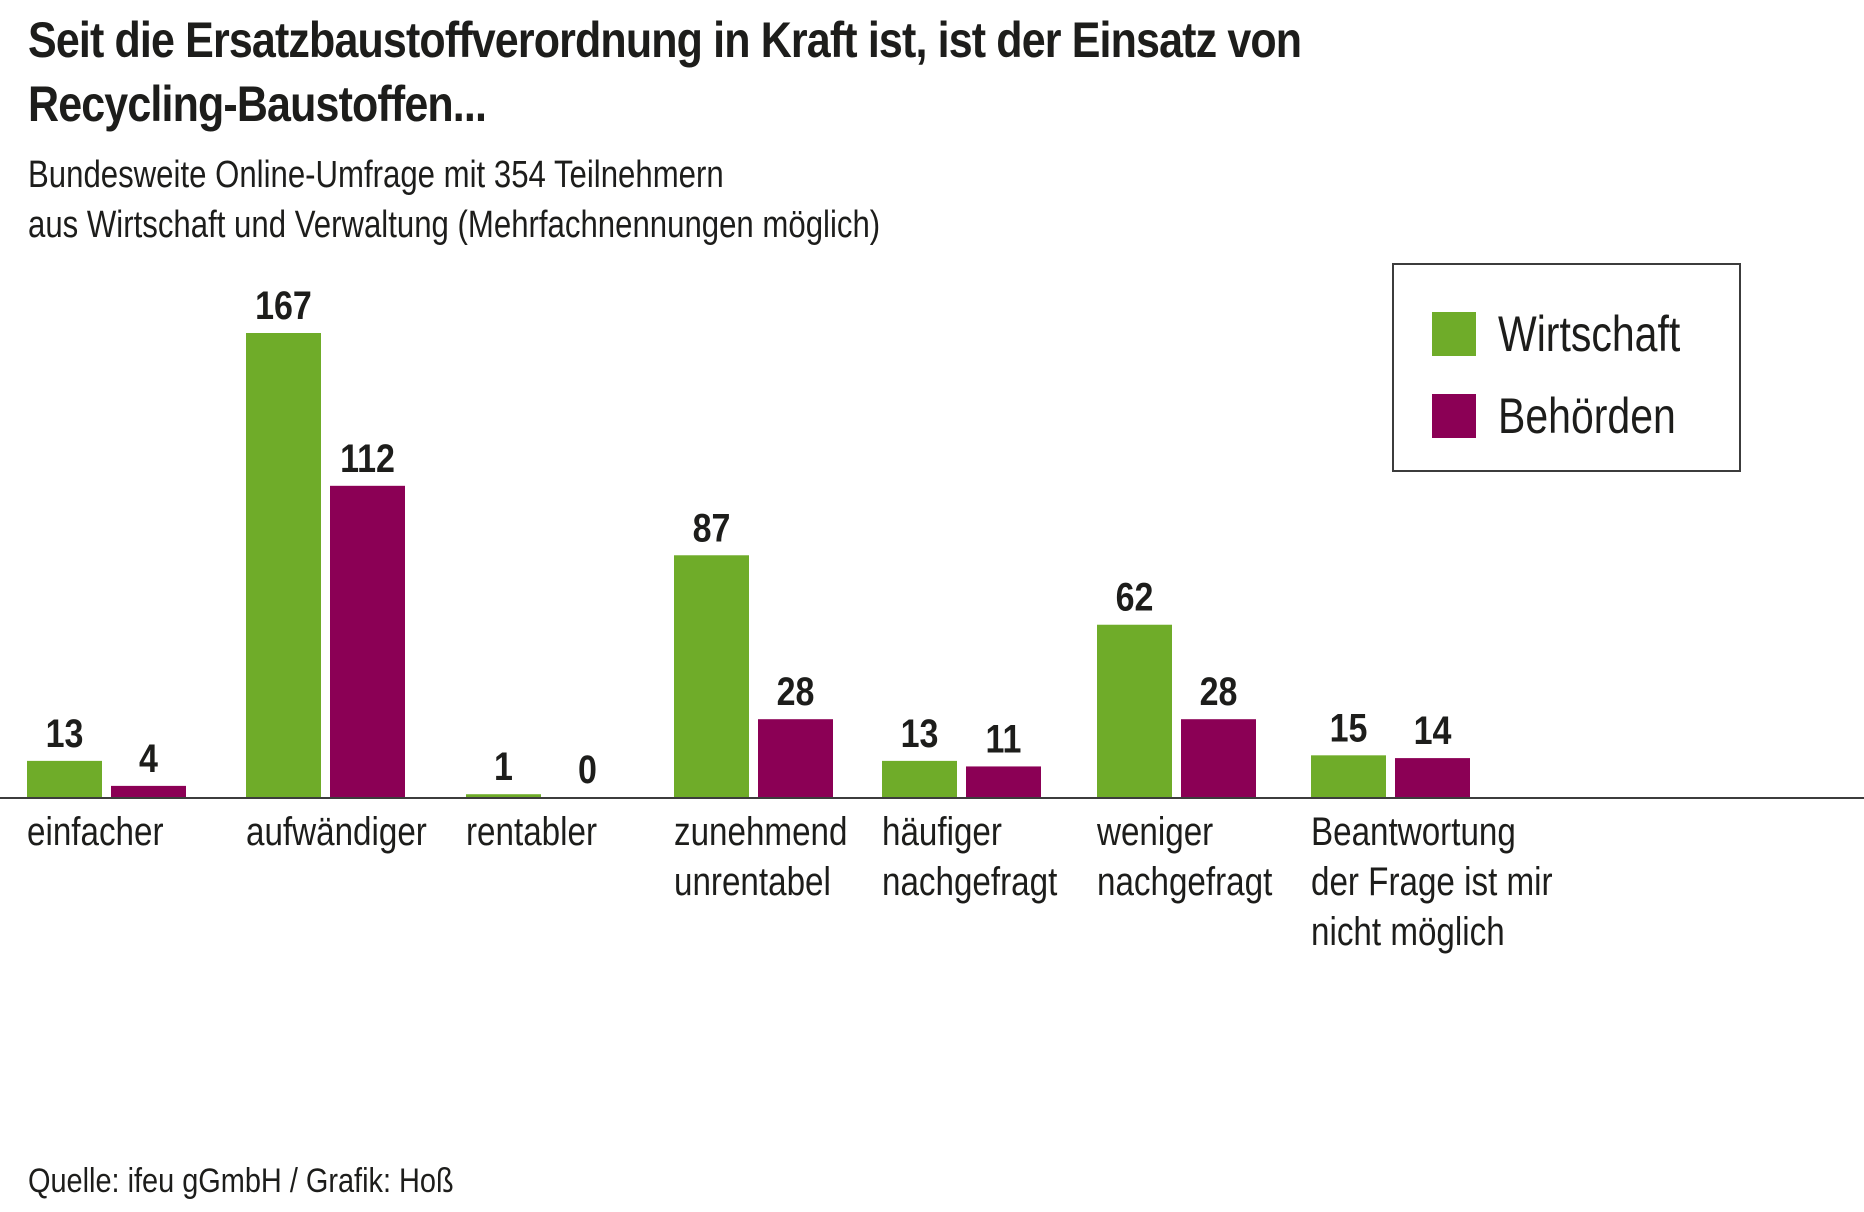  What do you see at coordinates (760, 831) in the screenshot?
I see `category-label-line: zunehmend` at bounding box center [760, 831].